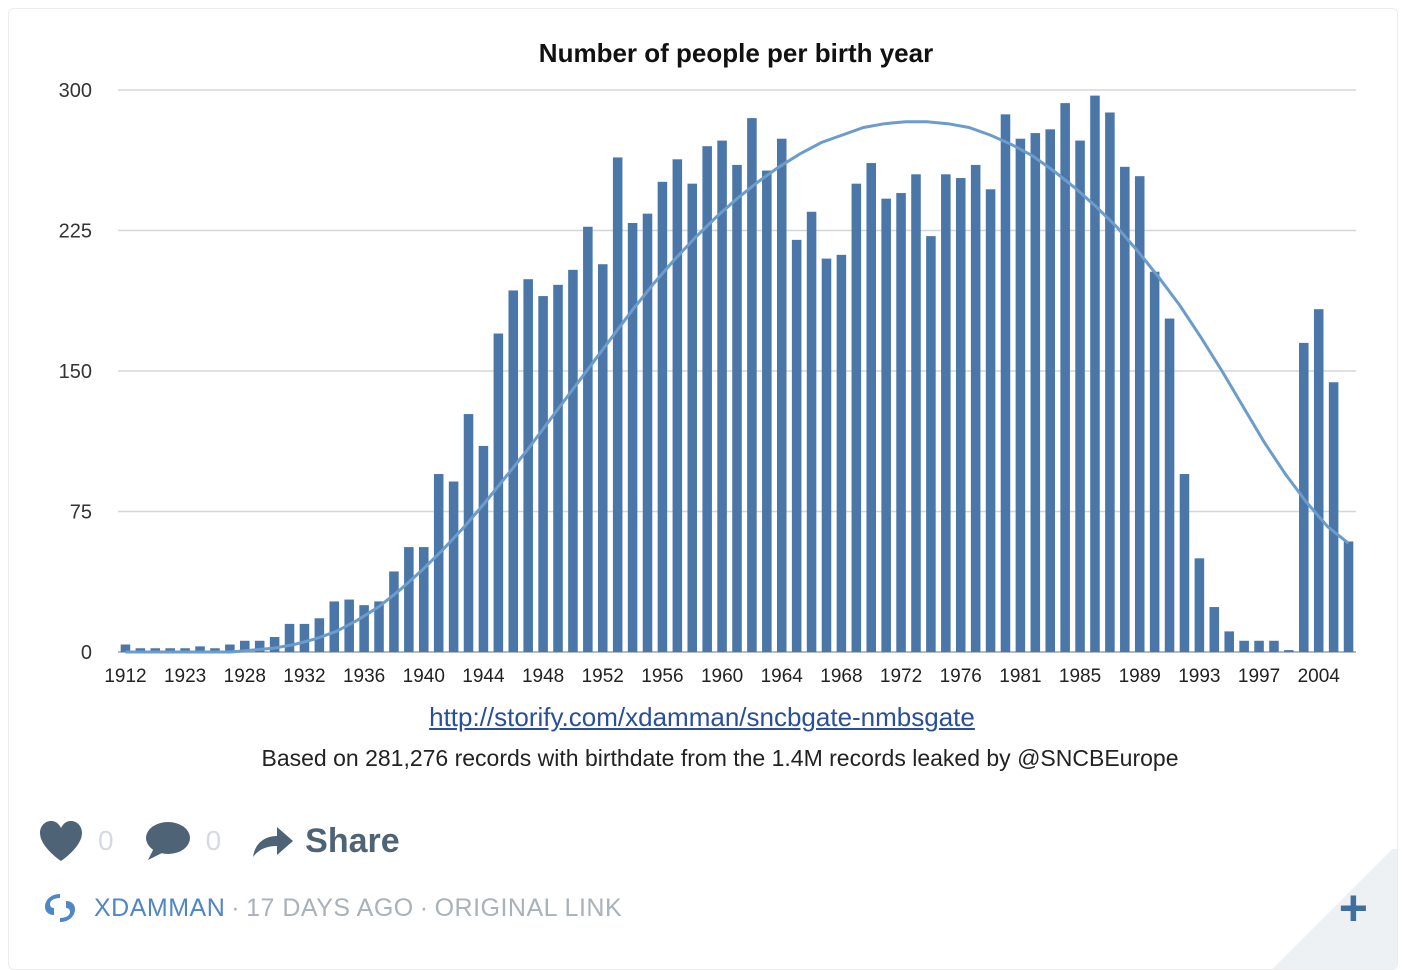 The image size is (1404, 970). I want to click on bar-1915, so click(170, 650).